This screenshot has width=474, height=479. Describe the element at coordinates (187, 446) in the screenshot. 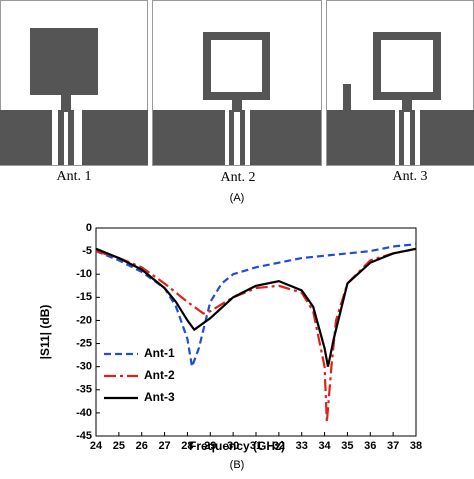

I see `x-tick-label: 28` at that location.